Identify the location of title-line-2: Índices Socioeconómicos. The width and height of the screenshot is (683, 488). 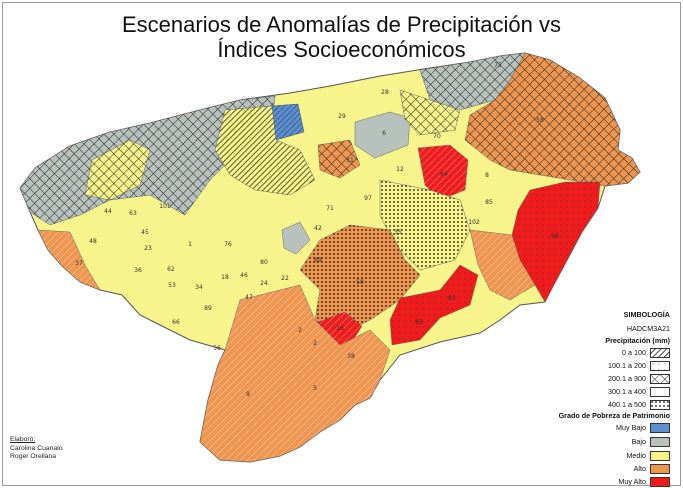
(341, 49).